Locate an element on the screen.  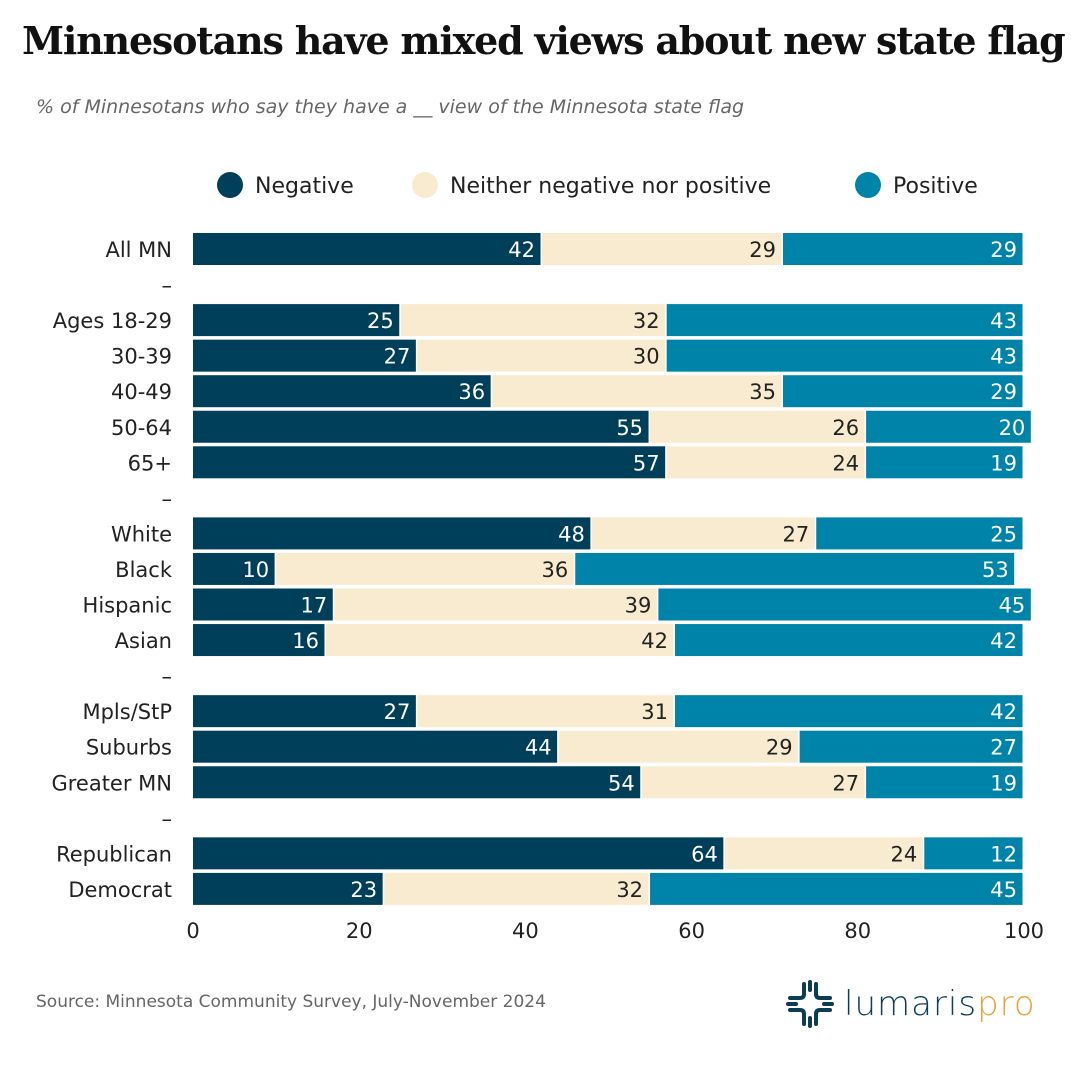
data-label: 53 is located at coordinates (995, 570).